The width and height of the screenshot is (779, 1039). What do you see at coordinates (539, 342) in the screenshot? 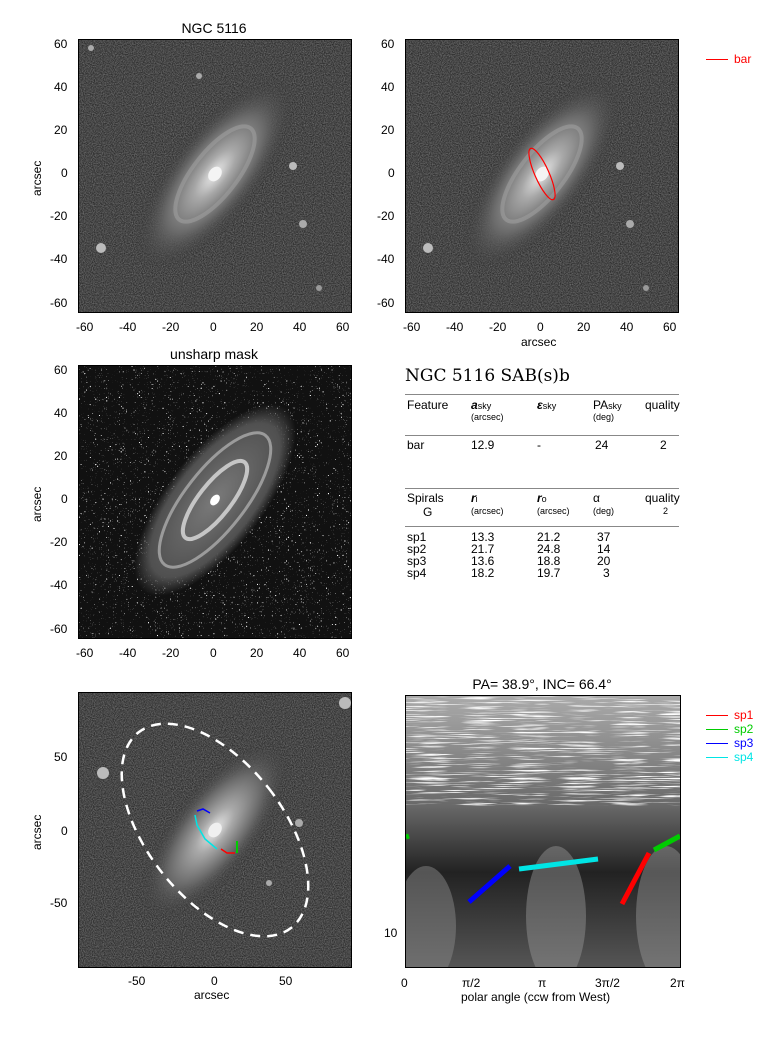
I see `xlabel-p2: arcsec` at bounding box center [539, 342].